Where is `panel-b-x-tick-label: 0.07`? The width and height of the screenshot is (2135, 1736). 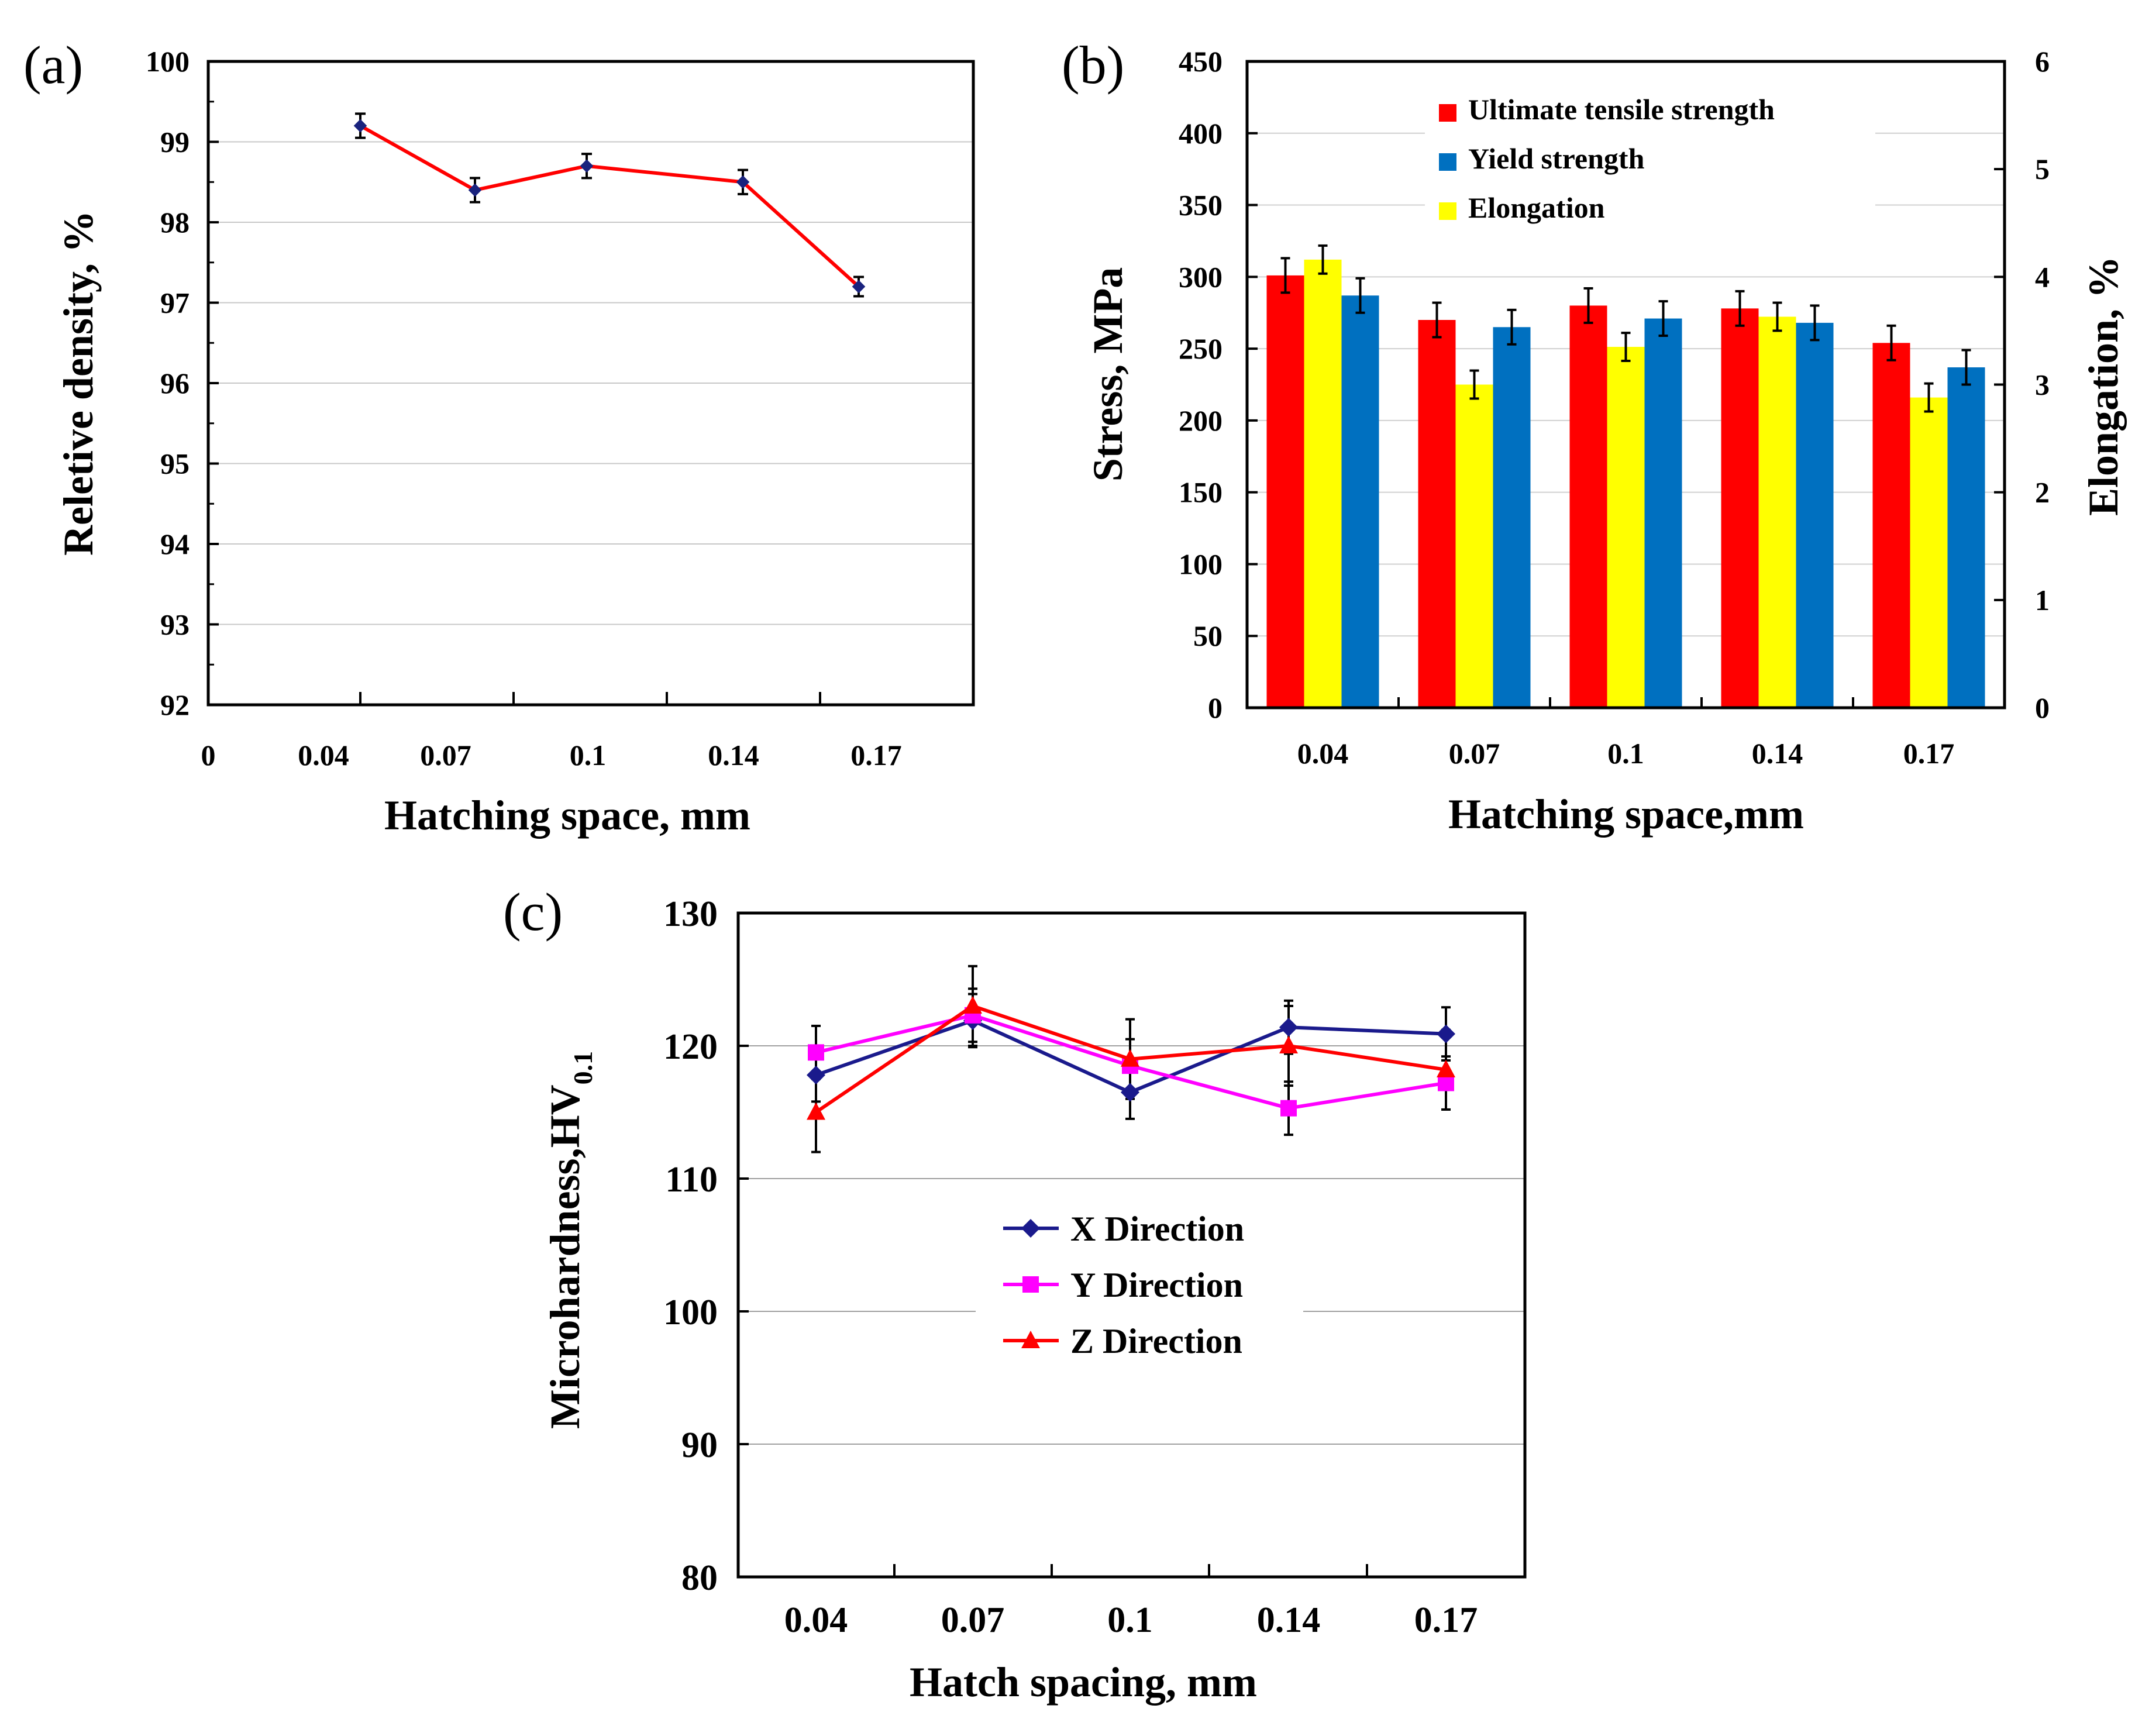 panel-b-x-tick-label: 0.07 is located at coordinates (1474, 753).